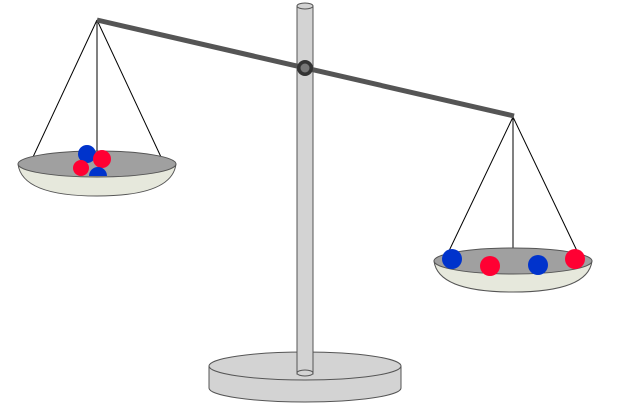  I want to click on right-pan-inner, so click(513, 261).